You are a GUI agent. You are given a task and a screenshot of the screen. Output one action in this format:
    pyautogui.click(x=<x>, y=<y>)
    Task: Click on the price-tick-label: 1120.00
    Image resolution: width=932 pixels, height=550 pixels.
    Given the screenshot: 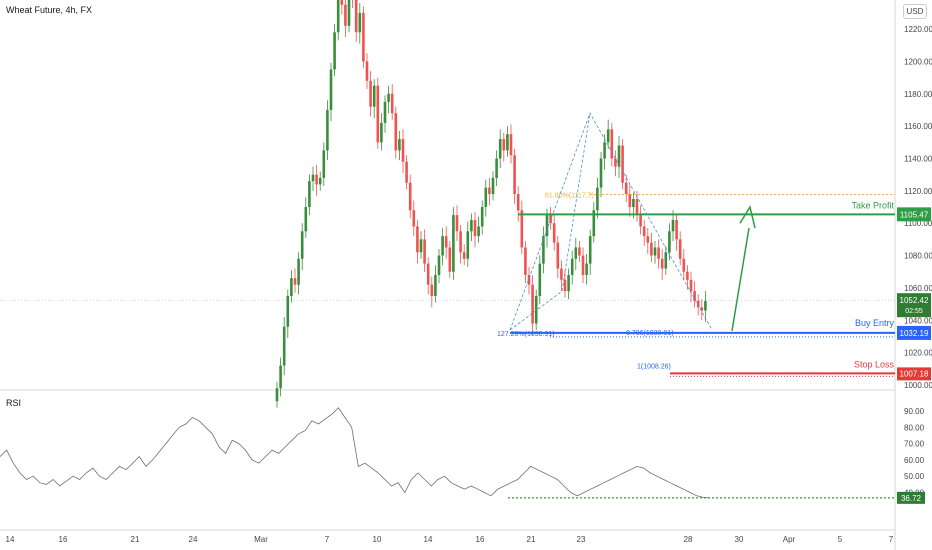 What is the action you would take?
    pyautogui.click(x=918, y=191)
    